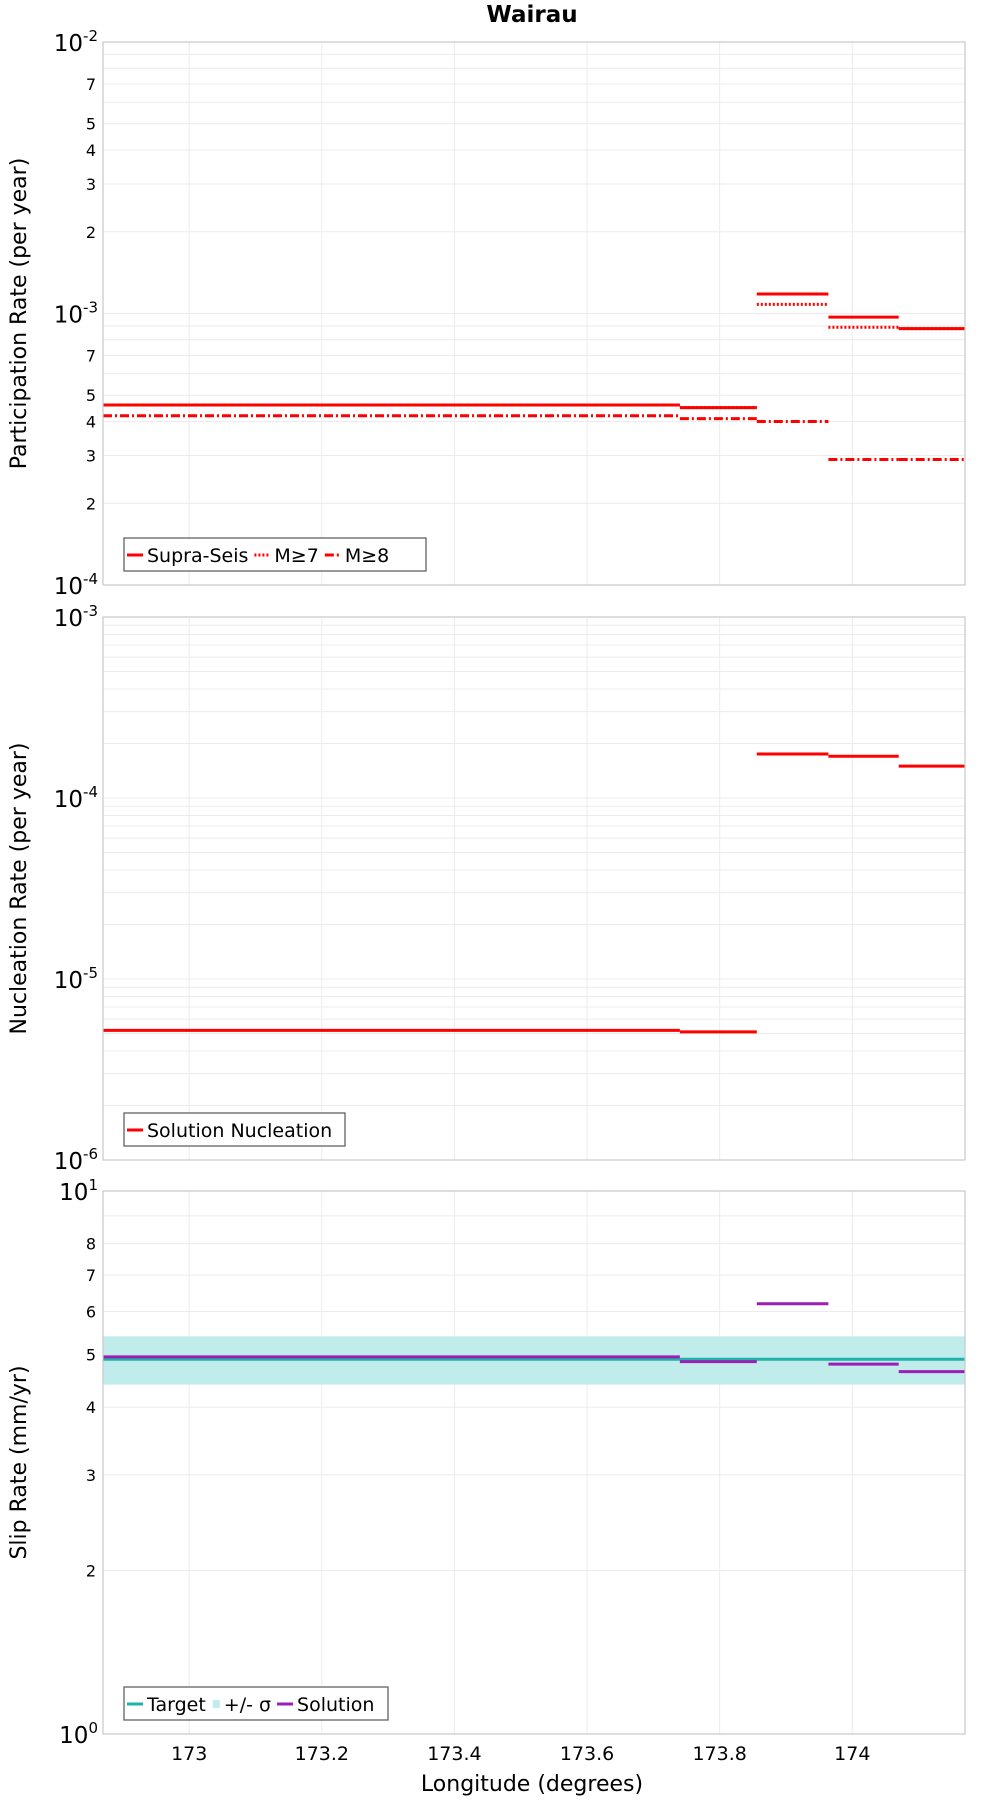 The width and height of the screenshot is (1000, 1800). What do you see at coordinates (76, 1160) in the screenshot?
I see `y-tick-label: 10⁻⁶` at bounding box center [76, 1160].